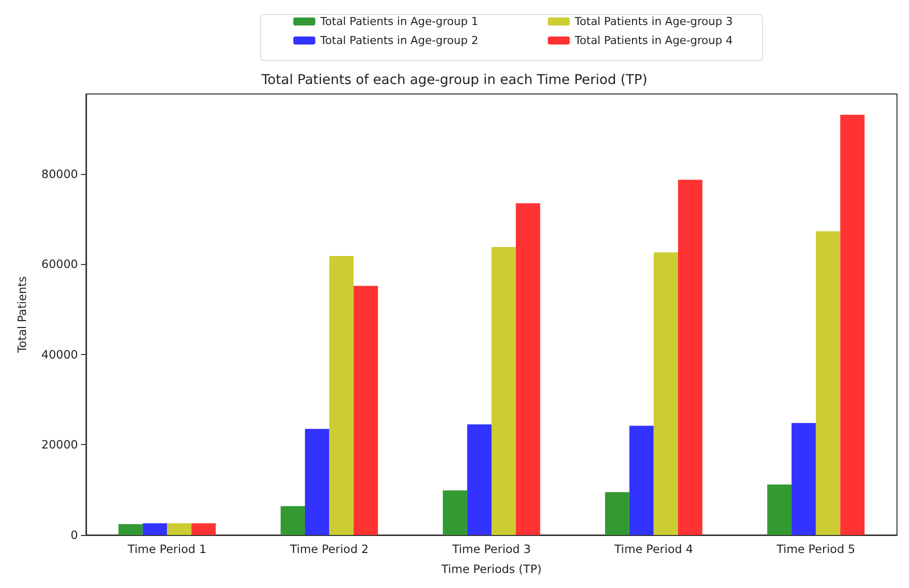 Image resolution: width=909 pixels, height=588 pixels. I want to click on legend-label: Total Patients in Age-group 3, so click(653, 21).